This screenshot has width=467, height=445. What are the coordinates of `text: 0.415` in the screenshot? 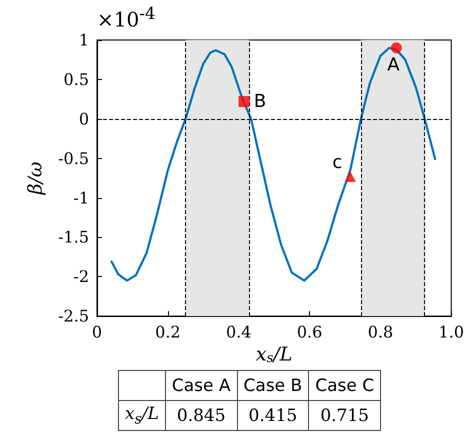 It's located at (273, 415).